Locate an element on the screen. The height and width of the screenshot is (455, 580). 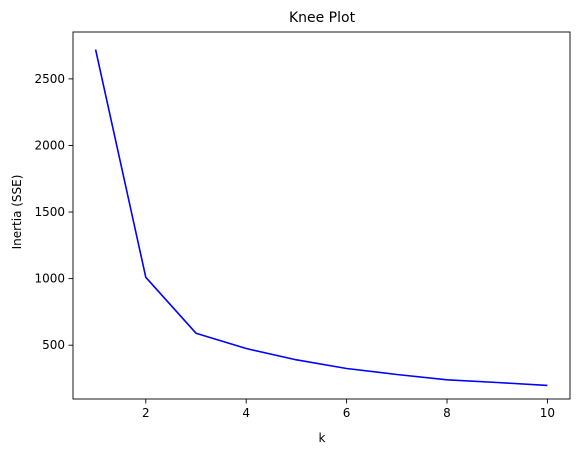
y-tick-label: 2000 is located at coordinates (49, 145).